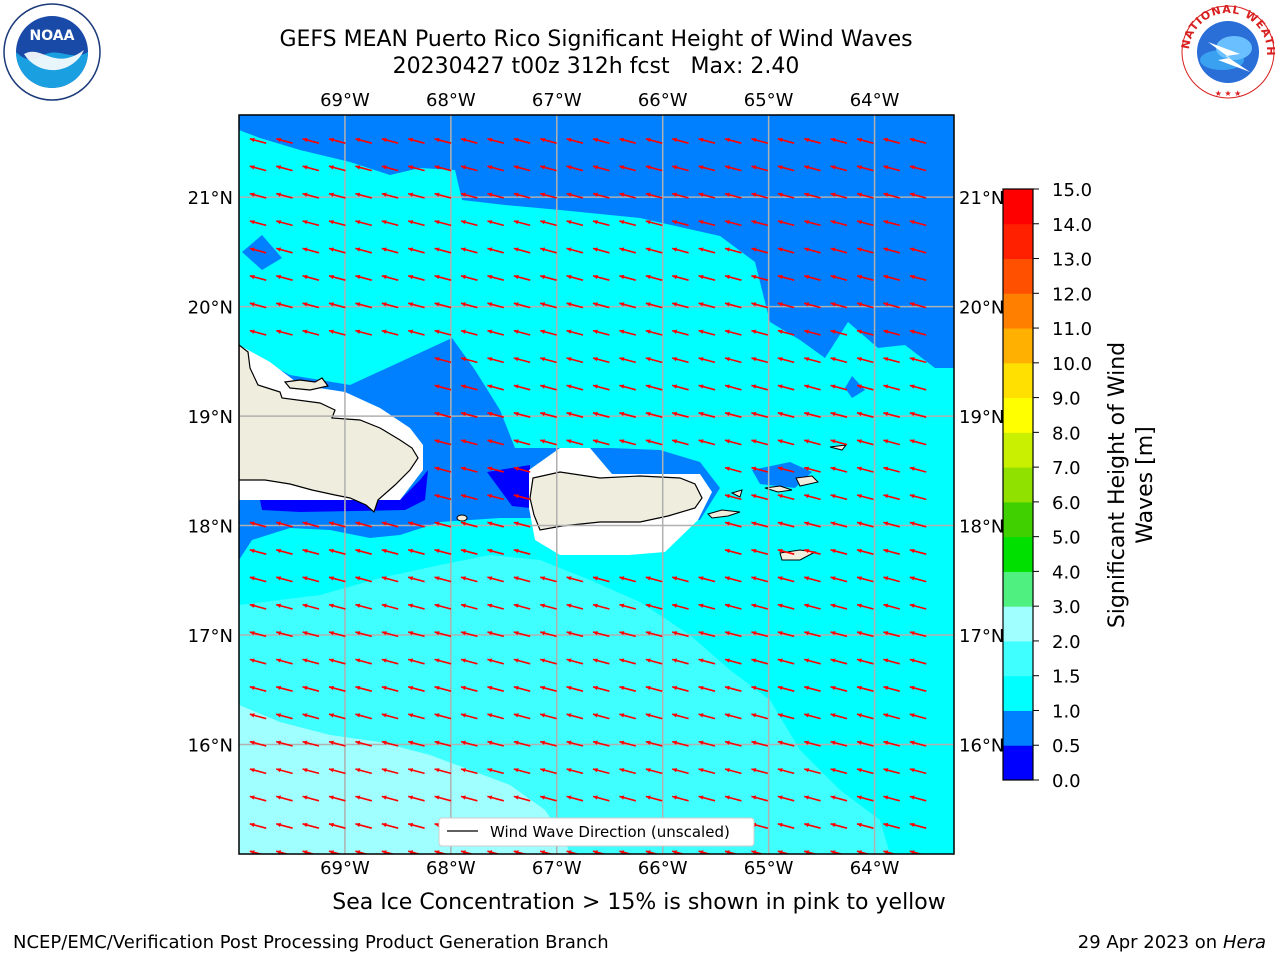 This screenshot has width=1280, height=960. What do you see at coordinates (981, 417) in the screenshot?
I see `lat-tick-right: 19°N` at bounding box center [981, 417].